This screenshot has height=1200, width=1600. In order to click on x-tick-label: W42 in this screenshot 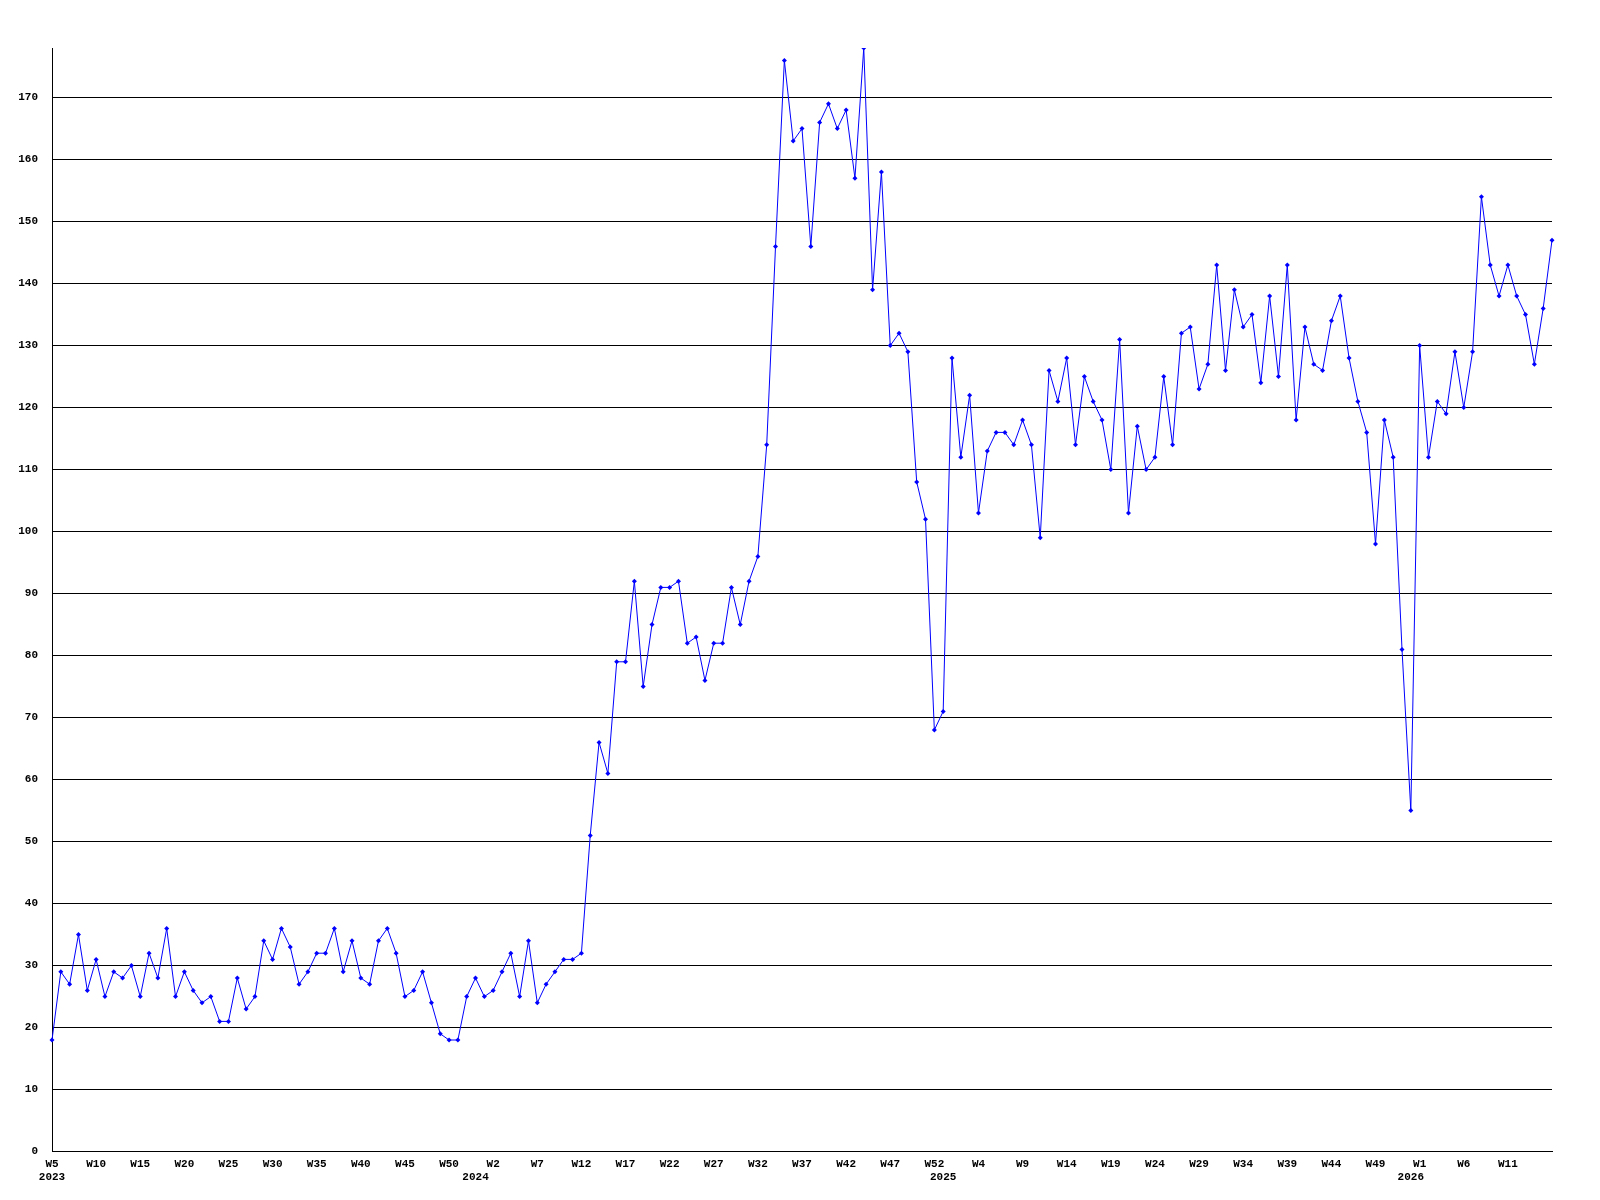, I will do `click(846, 1163)`.